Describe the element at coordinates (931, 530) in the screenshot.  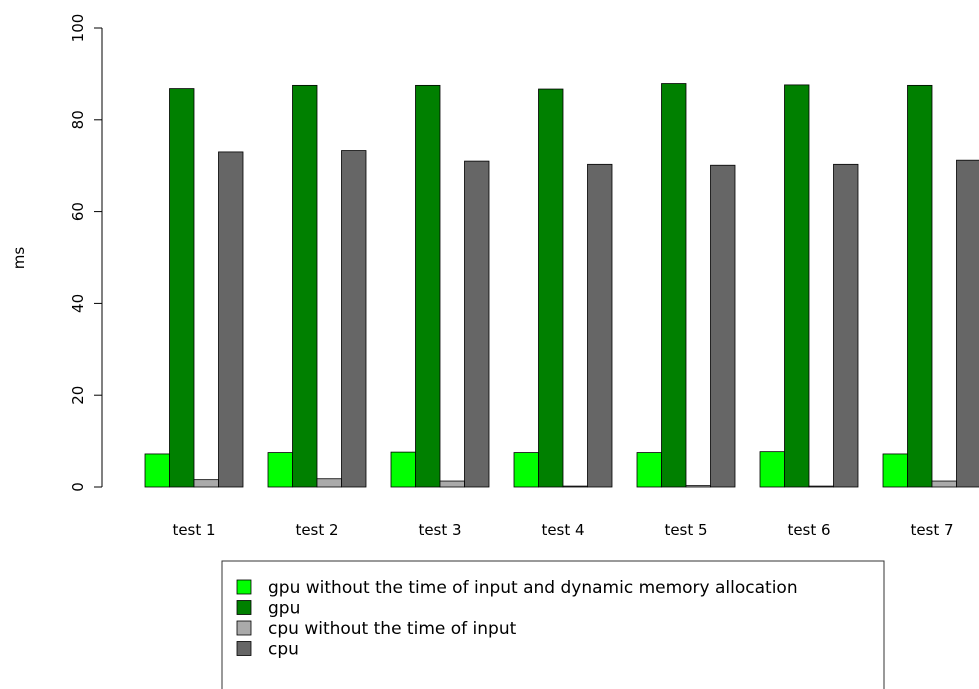
I see `x-tick-label: test 7` at that location.